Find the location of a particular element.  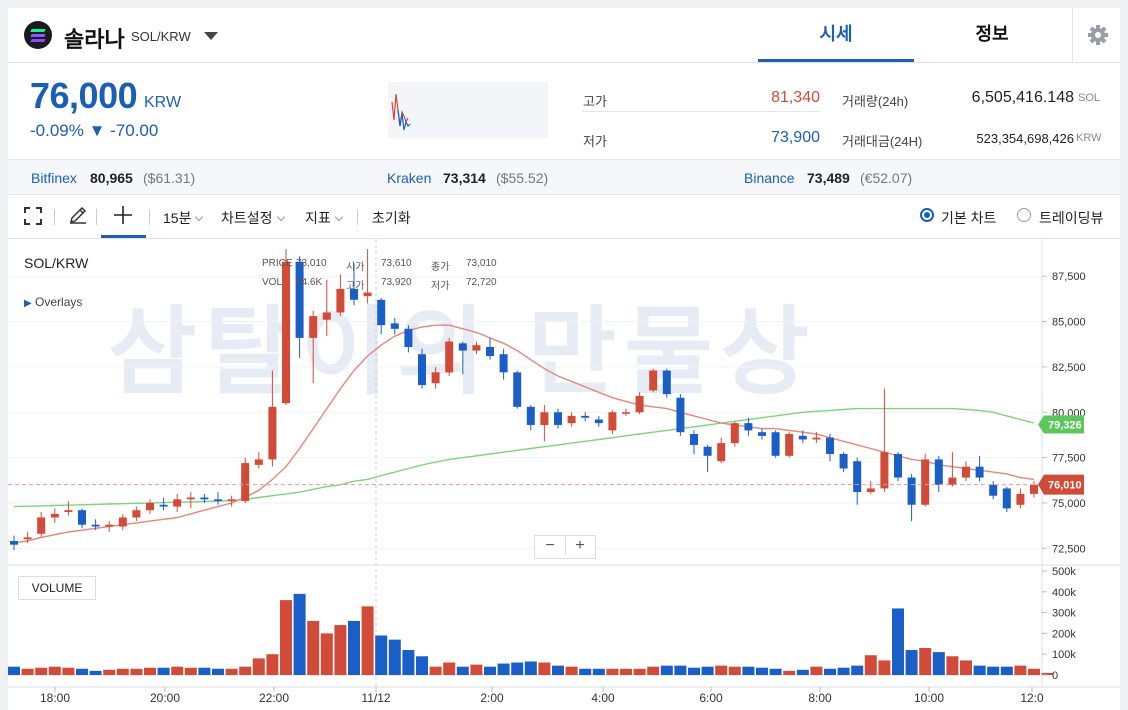

high-value: 81,340 is located at coordinates (795, 97).